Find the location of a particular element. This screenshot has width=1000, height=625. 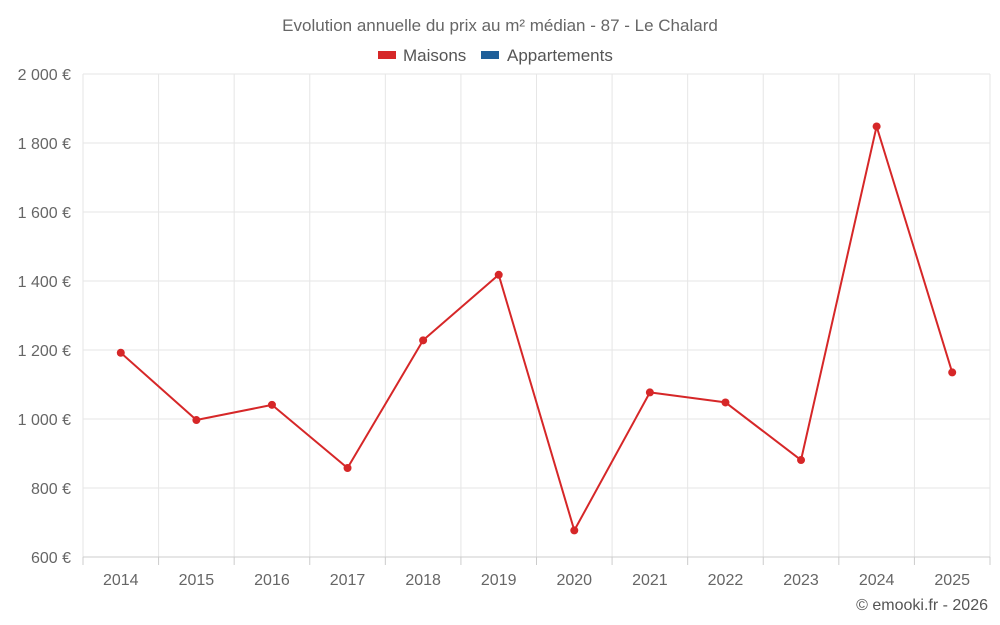

y-tick-label: 1 800 € is located at coordinates (44, 144).